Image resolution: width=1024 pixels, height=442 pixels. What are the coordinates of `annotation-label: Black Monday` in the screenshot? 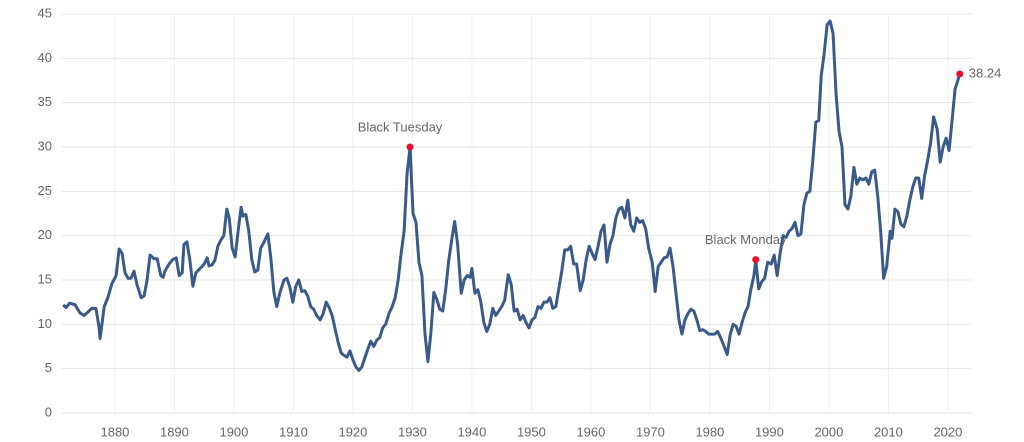 It's located at (746, 239).